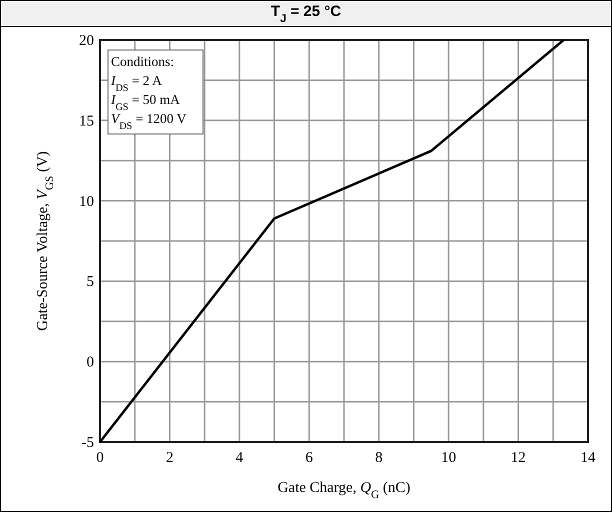 This screenshot has width=612, height=512. Describe the element at coordinates (90, 362) in the screenshot. I see `y-tick-label: 0` at that location.